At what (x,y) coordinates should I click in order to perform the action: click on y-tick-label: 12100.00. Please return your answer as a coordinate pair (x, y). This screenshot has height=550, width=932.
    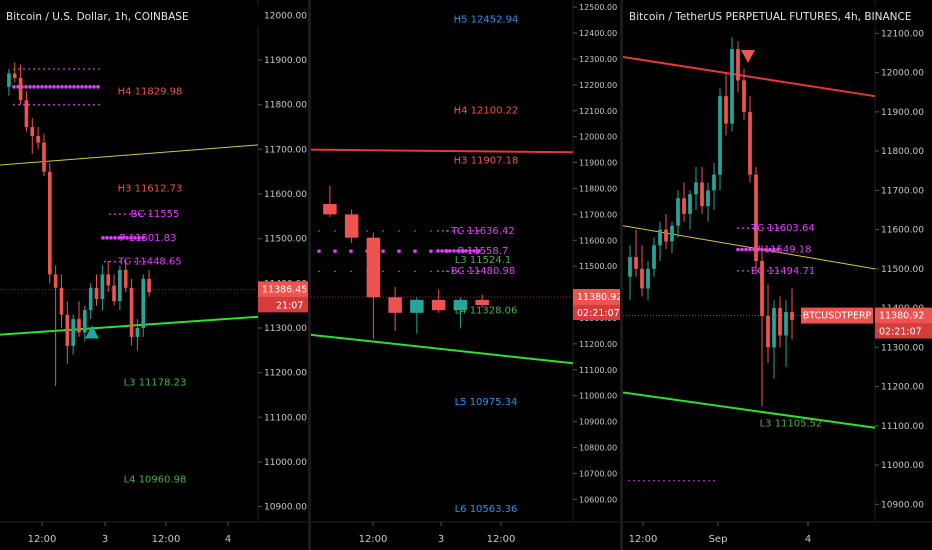
    Looking at the image, I should click on (598, 111).